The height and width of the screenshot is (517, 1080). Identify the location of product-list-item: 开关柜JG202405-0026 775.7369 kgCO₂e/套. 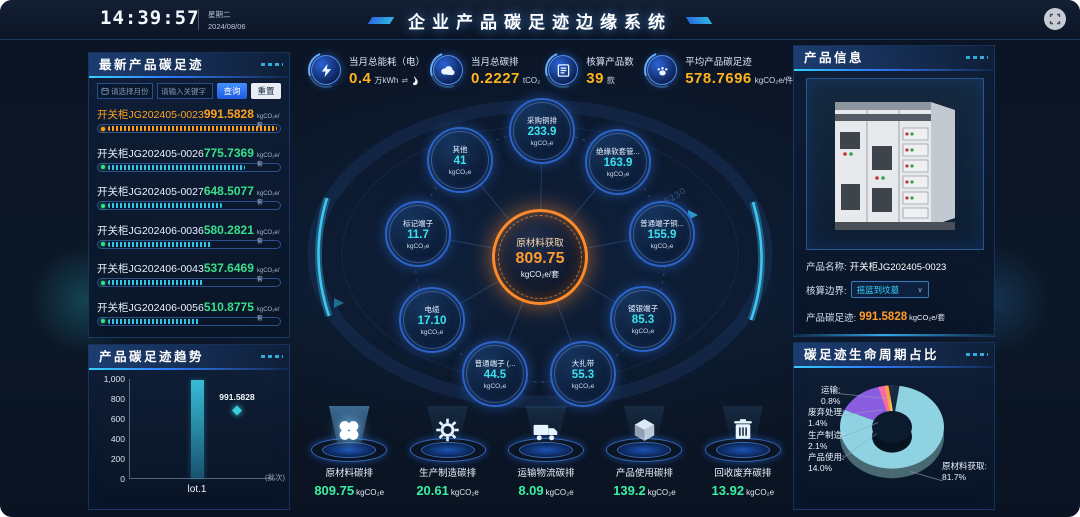
(189, 165).